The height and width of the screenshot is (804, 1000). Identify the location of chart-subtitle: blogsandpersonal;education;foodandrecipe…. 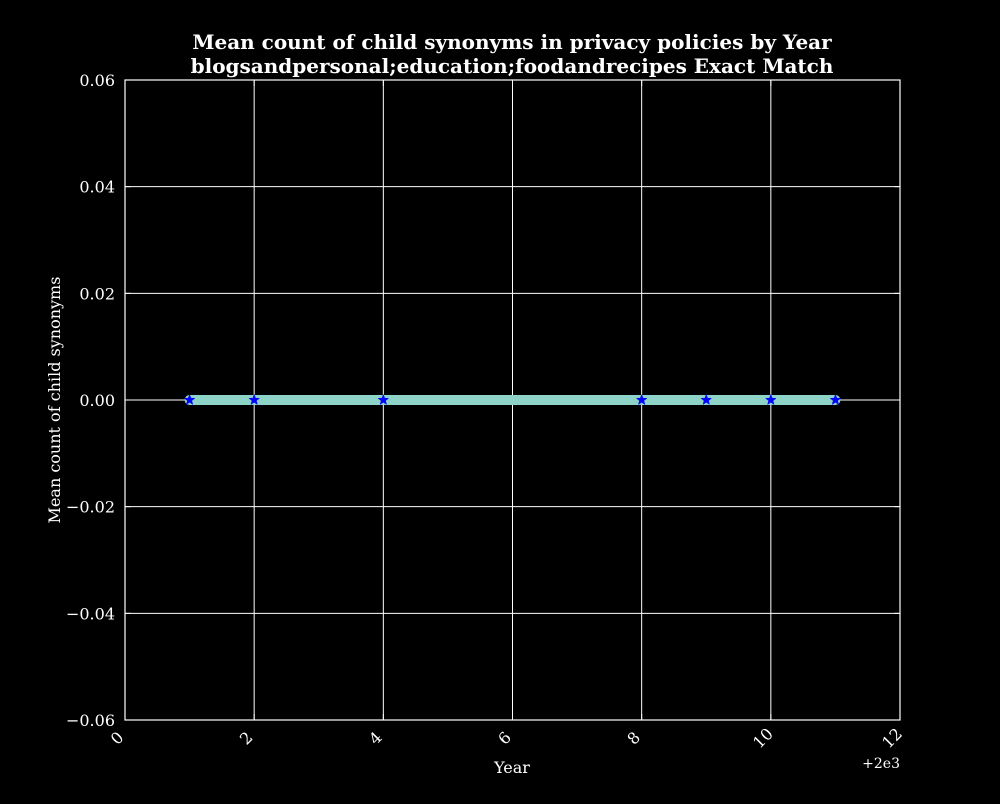
(512, 66).